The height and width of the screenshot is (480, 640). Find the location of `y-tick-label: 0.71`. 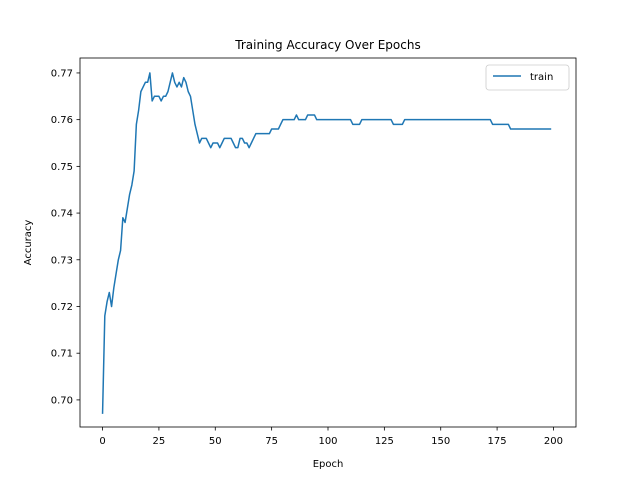

y-tick-label: 0.71 is located at coordinates (62, 354).